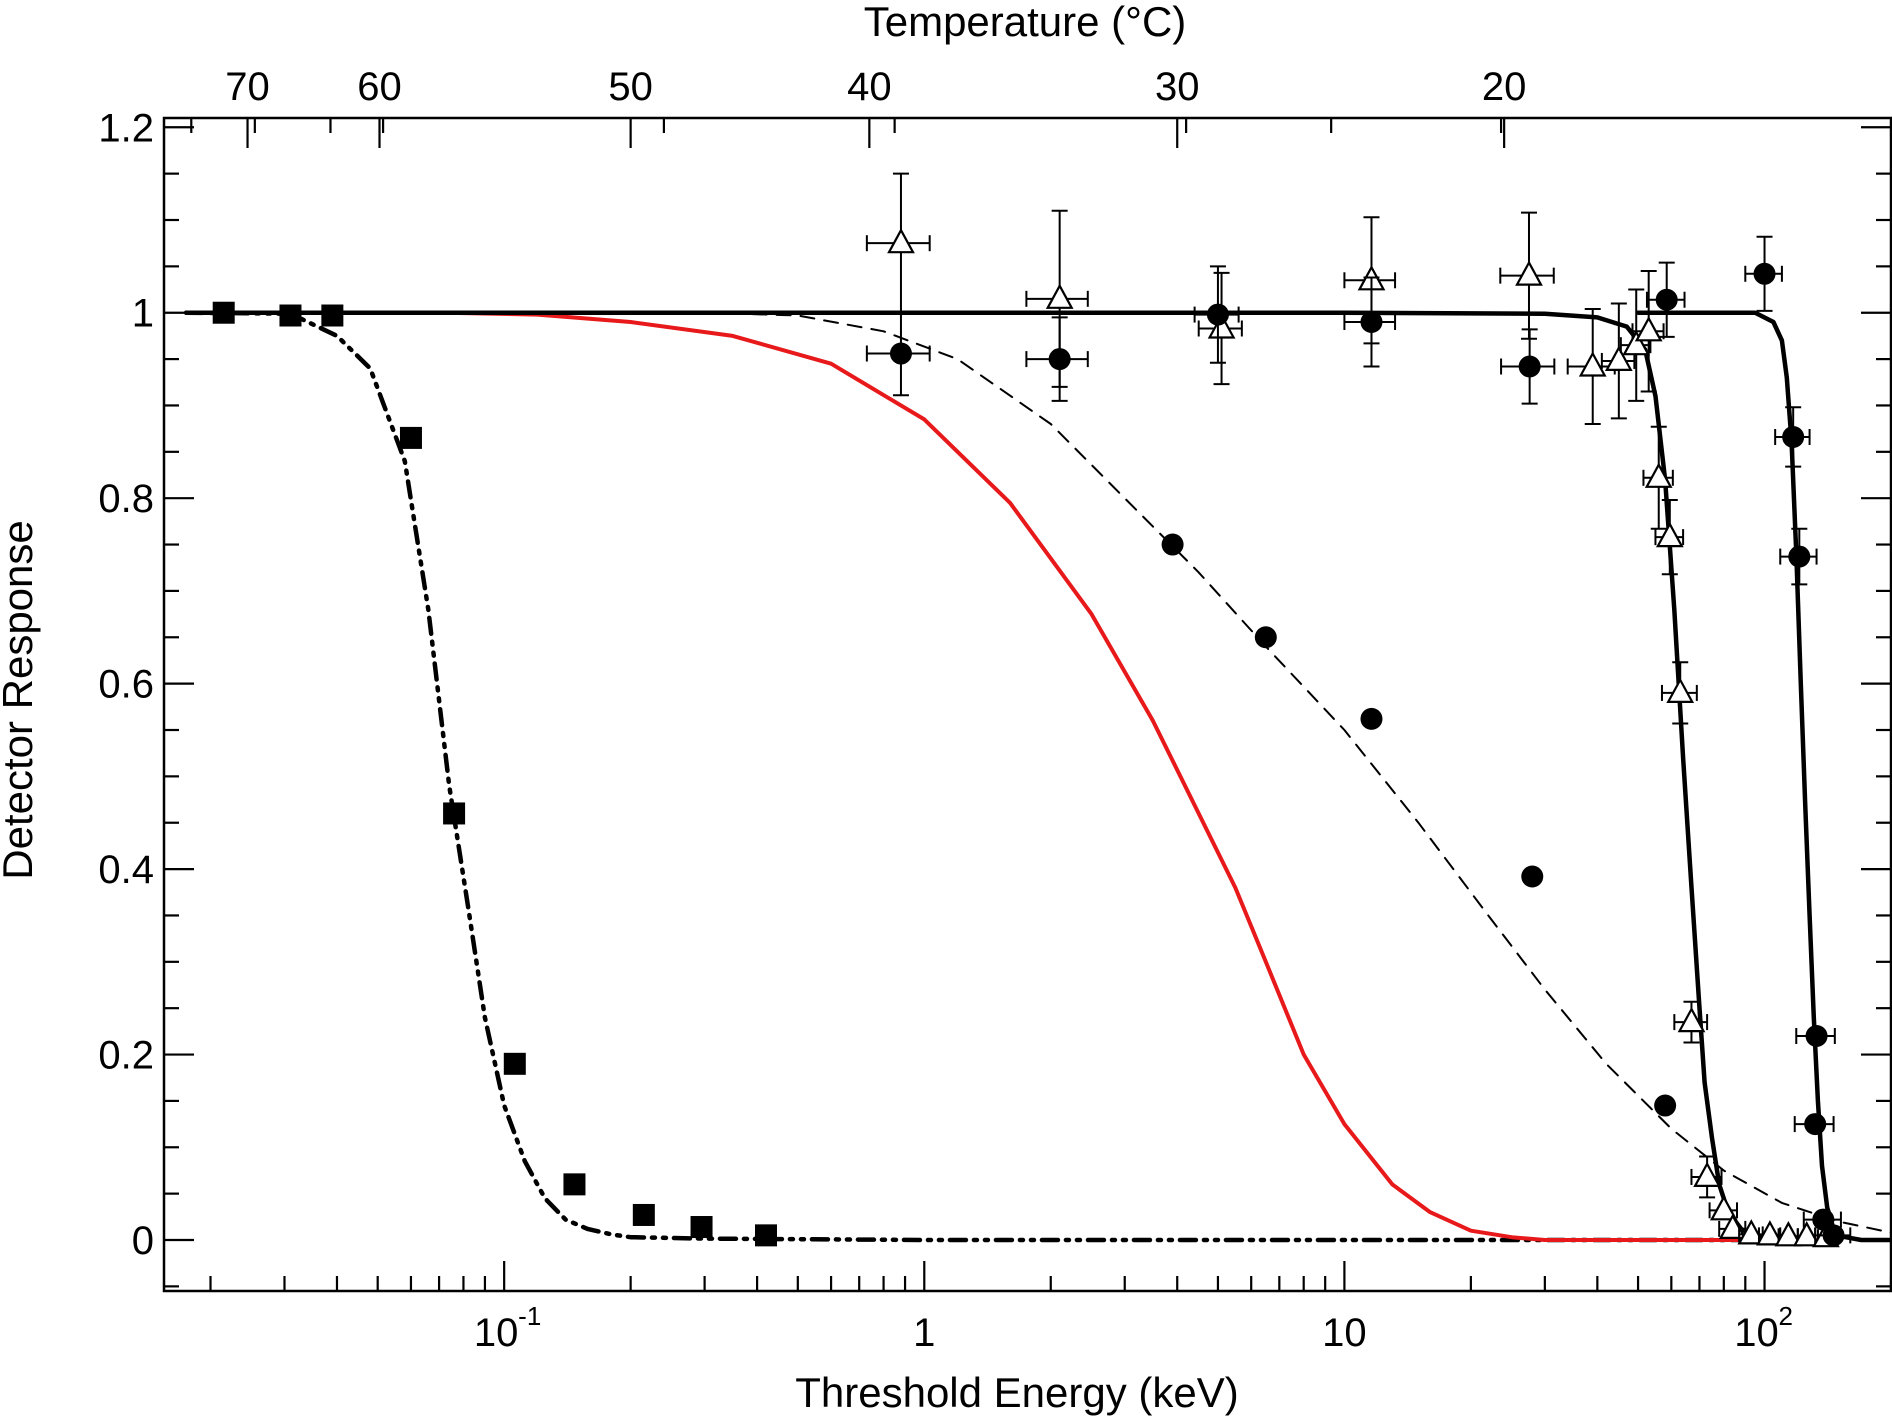 The image size is (1892, 1419). Describe the element at coordinates (379, 87) in the screenshot. I see `top-tick-label: 60` at that location.